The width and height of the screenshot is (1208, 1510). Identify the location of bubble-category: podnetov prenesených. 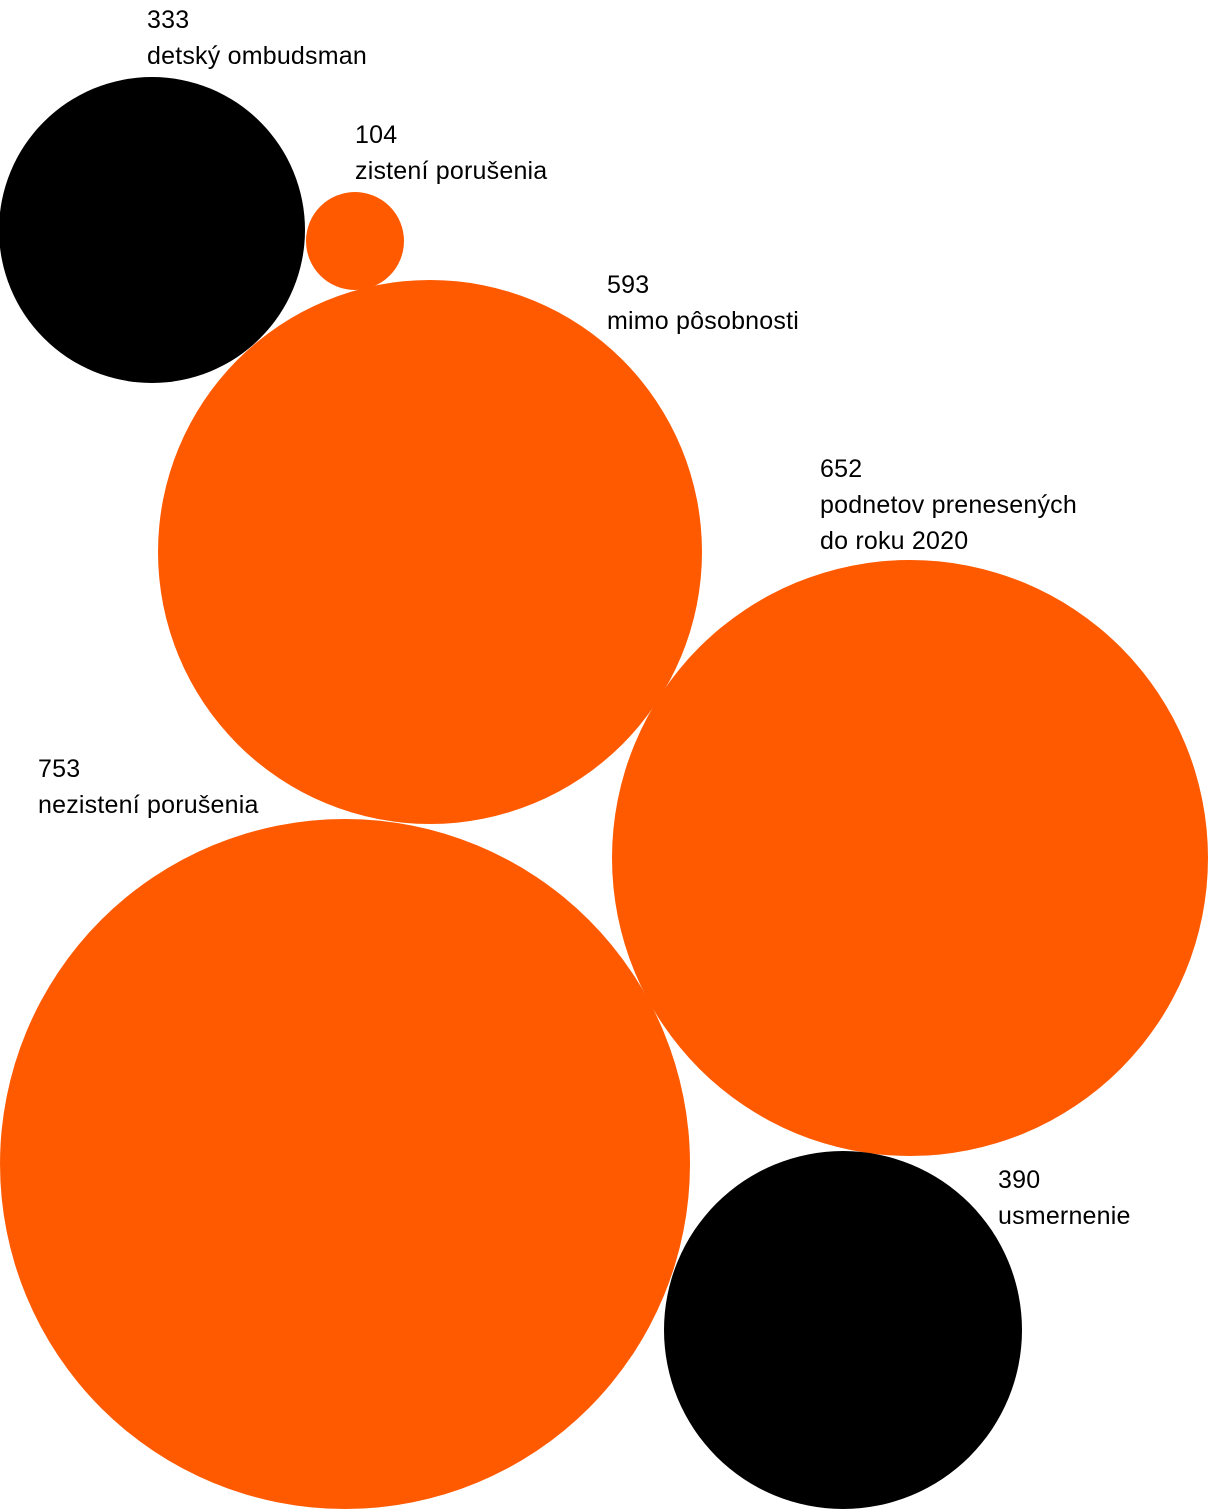
(948, 505).